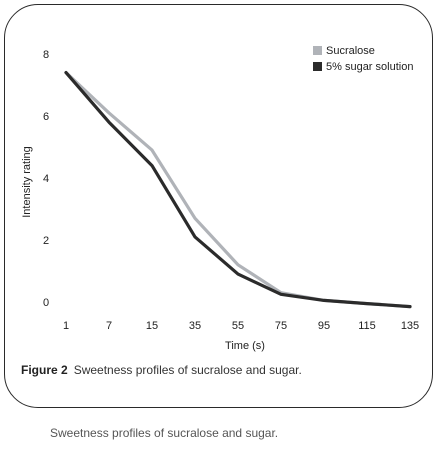  What do you see at coordinates (46, 241) in the screenshot?
I see `y-tick-label: 2` at bounding box center [46, 241].